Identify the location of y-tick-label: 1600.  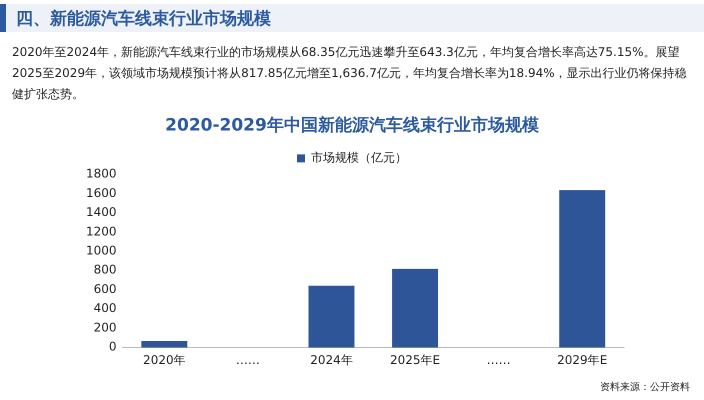
(101, 193).